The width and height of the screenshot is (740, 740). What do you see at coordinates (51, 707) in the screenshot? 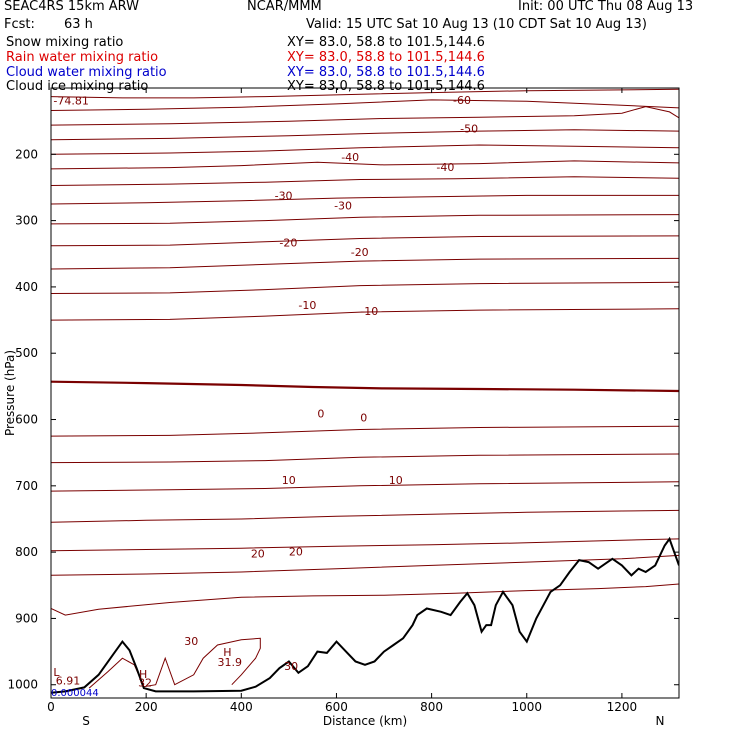
I see `x-tick-label: 0` at bounding box center [51, 707].